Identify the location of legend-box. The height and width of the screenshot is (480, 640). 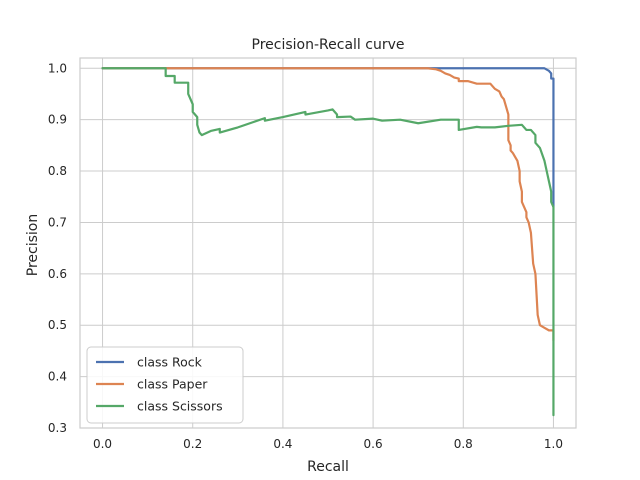
(165, 385).